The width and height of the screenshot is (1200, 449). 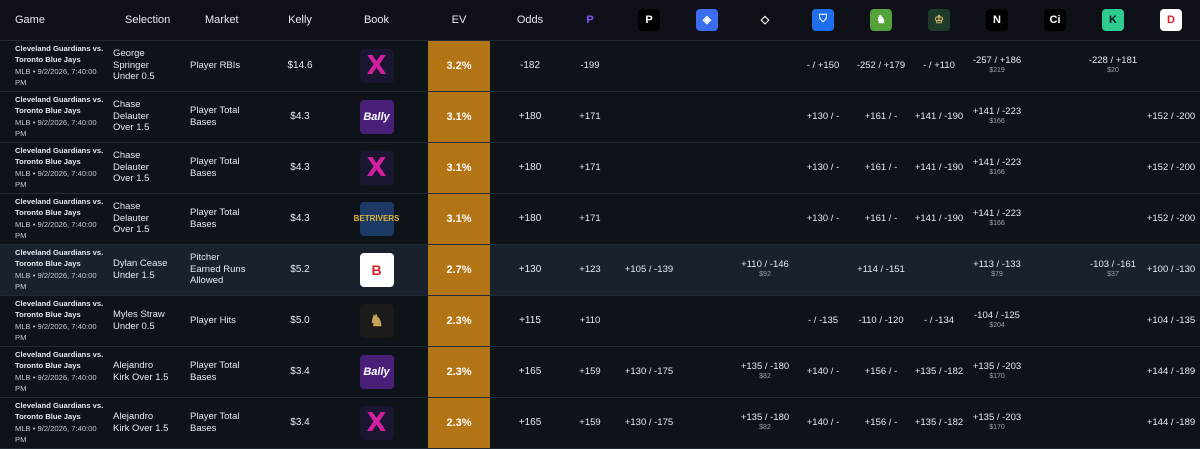 I want to click on book-price-cell: -228 / +181 $20, so click(x=1113, y=66).